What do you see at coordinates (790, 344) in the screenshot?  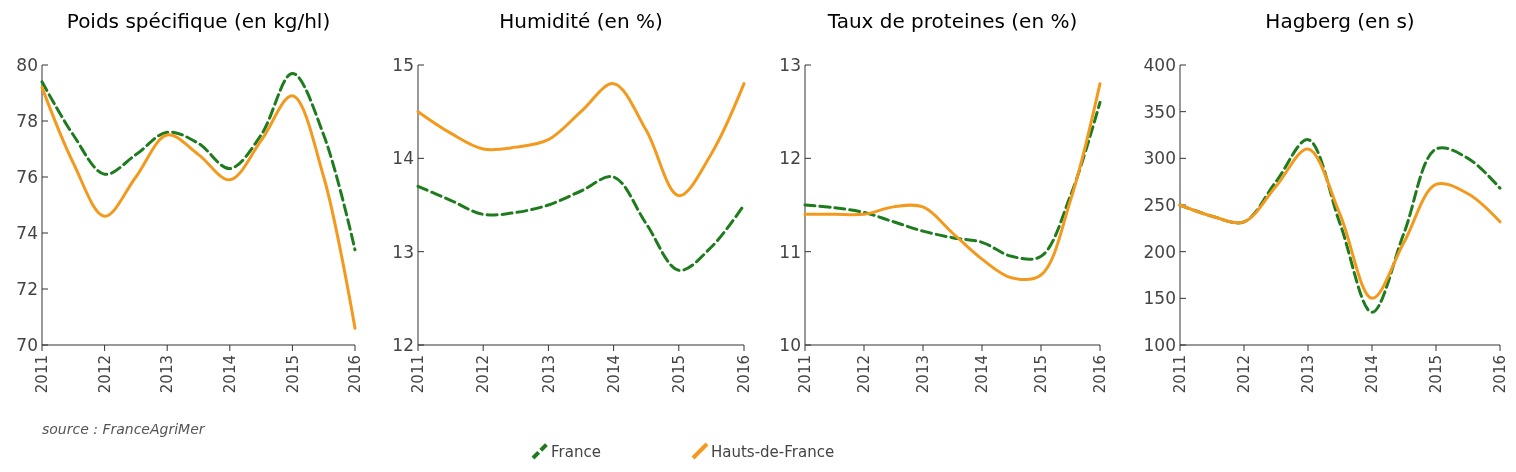 I see `y-tick-label: 10` at bounding box center [790, 344].